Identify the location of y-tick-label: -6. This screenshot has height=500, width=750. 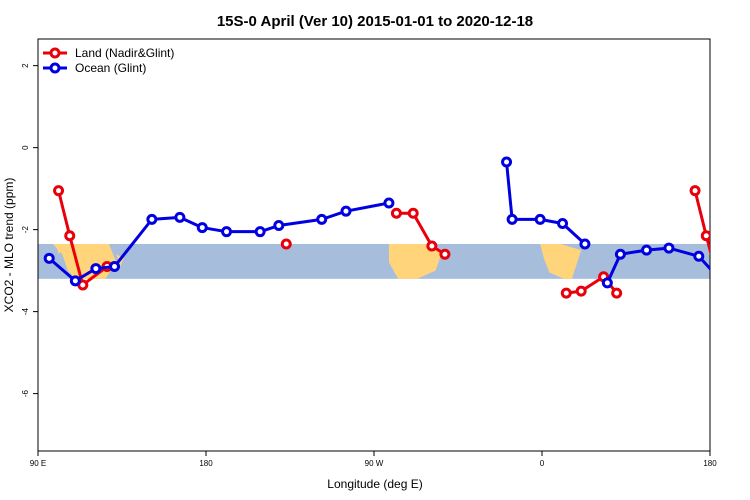
(25, 394).